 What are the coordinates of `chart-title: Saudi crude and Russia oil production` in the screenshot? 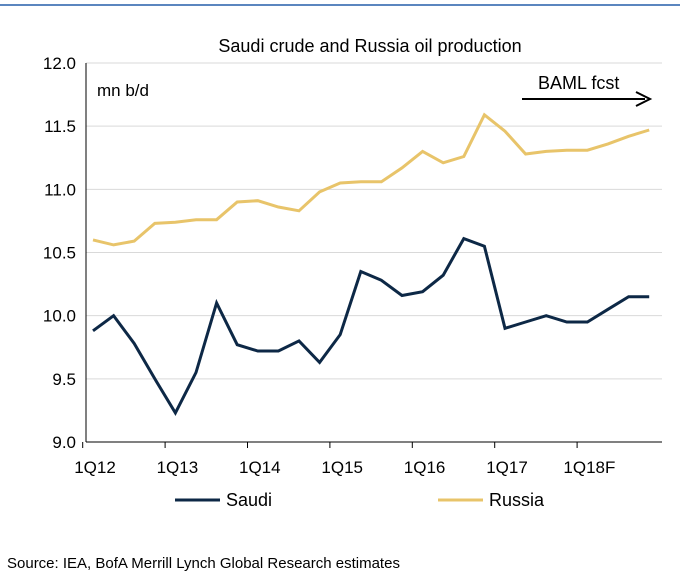 It's located at (369, 46).